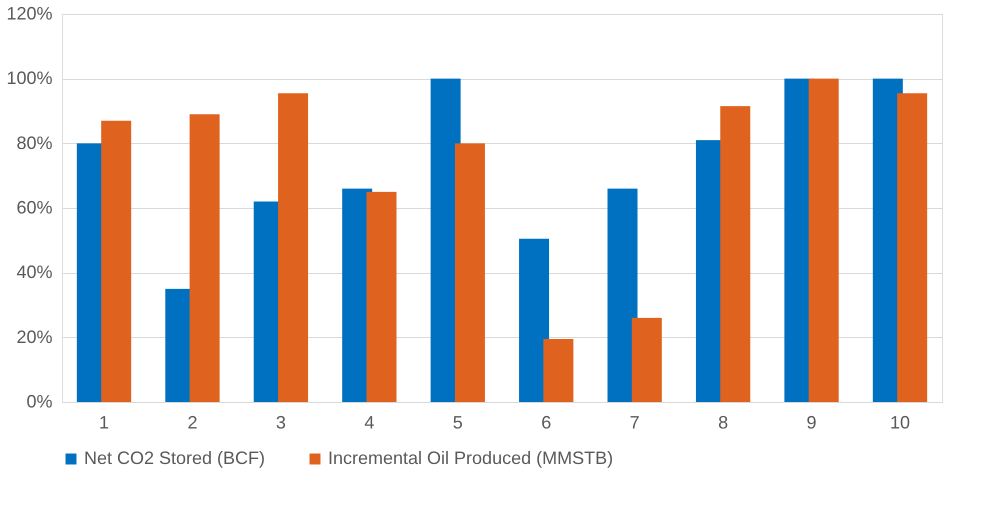 The image size is (992, 507). I want to click on y-tick-label: 100%, so click(29, 78).